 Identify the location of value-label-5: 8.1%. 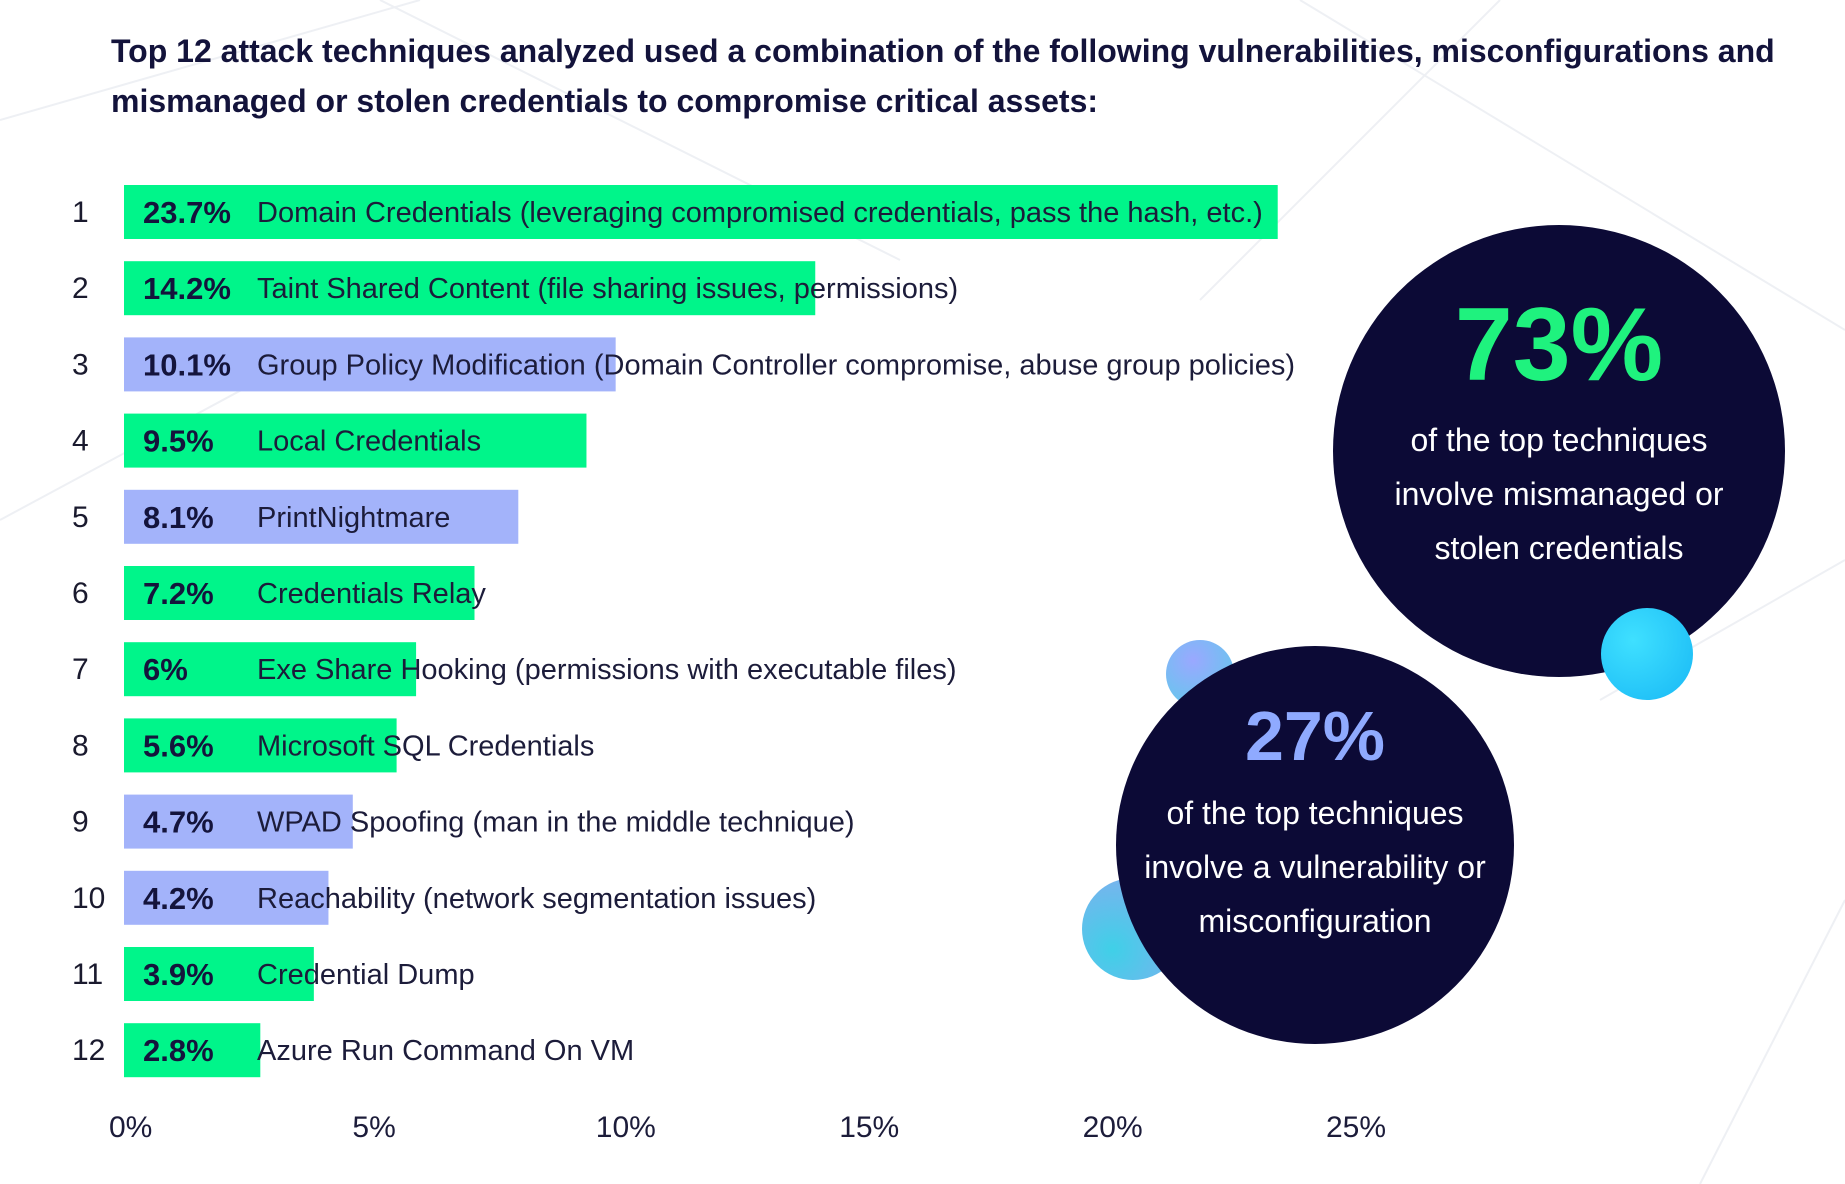
(178, 517).